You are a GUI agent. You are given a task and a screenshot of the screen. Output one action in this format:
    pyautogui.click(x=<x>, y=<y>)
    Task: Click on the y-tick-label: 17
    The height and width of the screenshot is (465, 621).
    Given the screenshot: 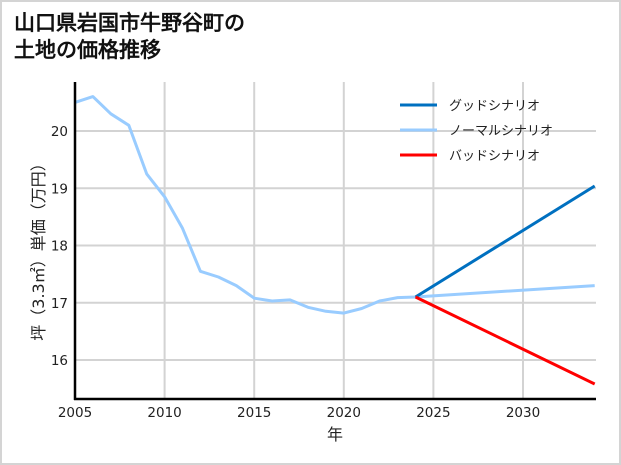 What is the action you would take?
    pyautogui.click(x=59, y=304)
    